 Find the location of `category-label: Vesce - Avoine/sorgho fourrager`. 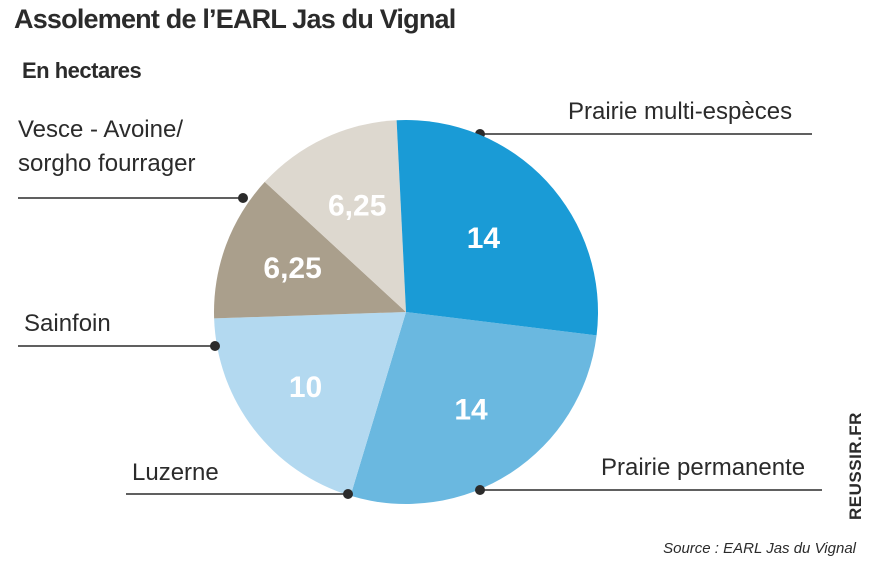

category-label: Vesce - Avoine/sorgho fourrager is located at coordinates (106, 146).